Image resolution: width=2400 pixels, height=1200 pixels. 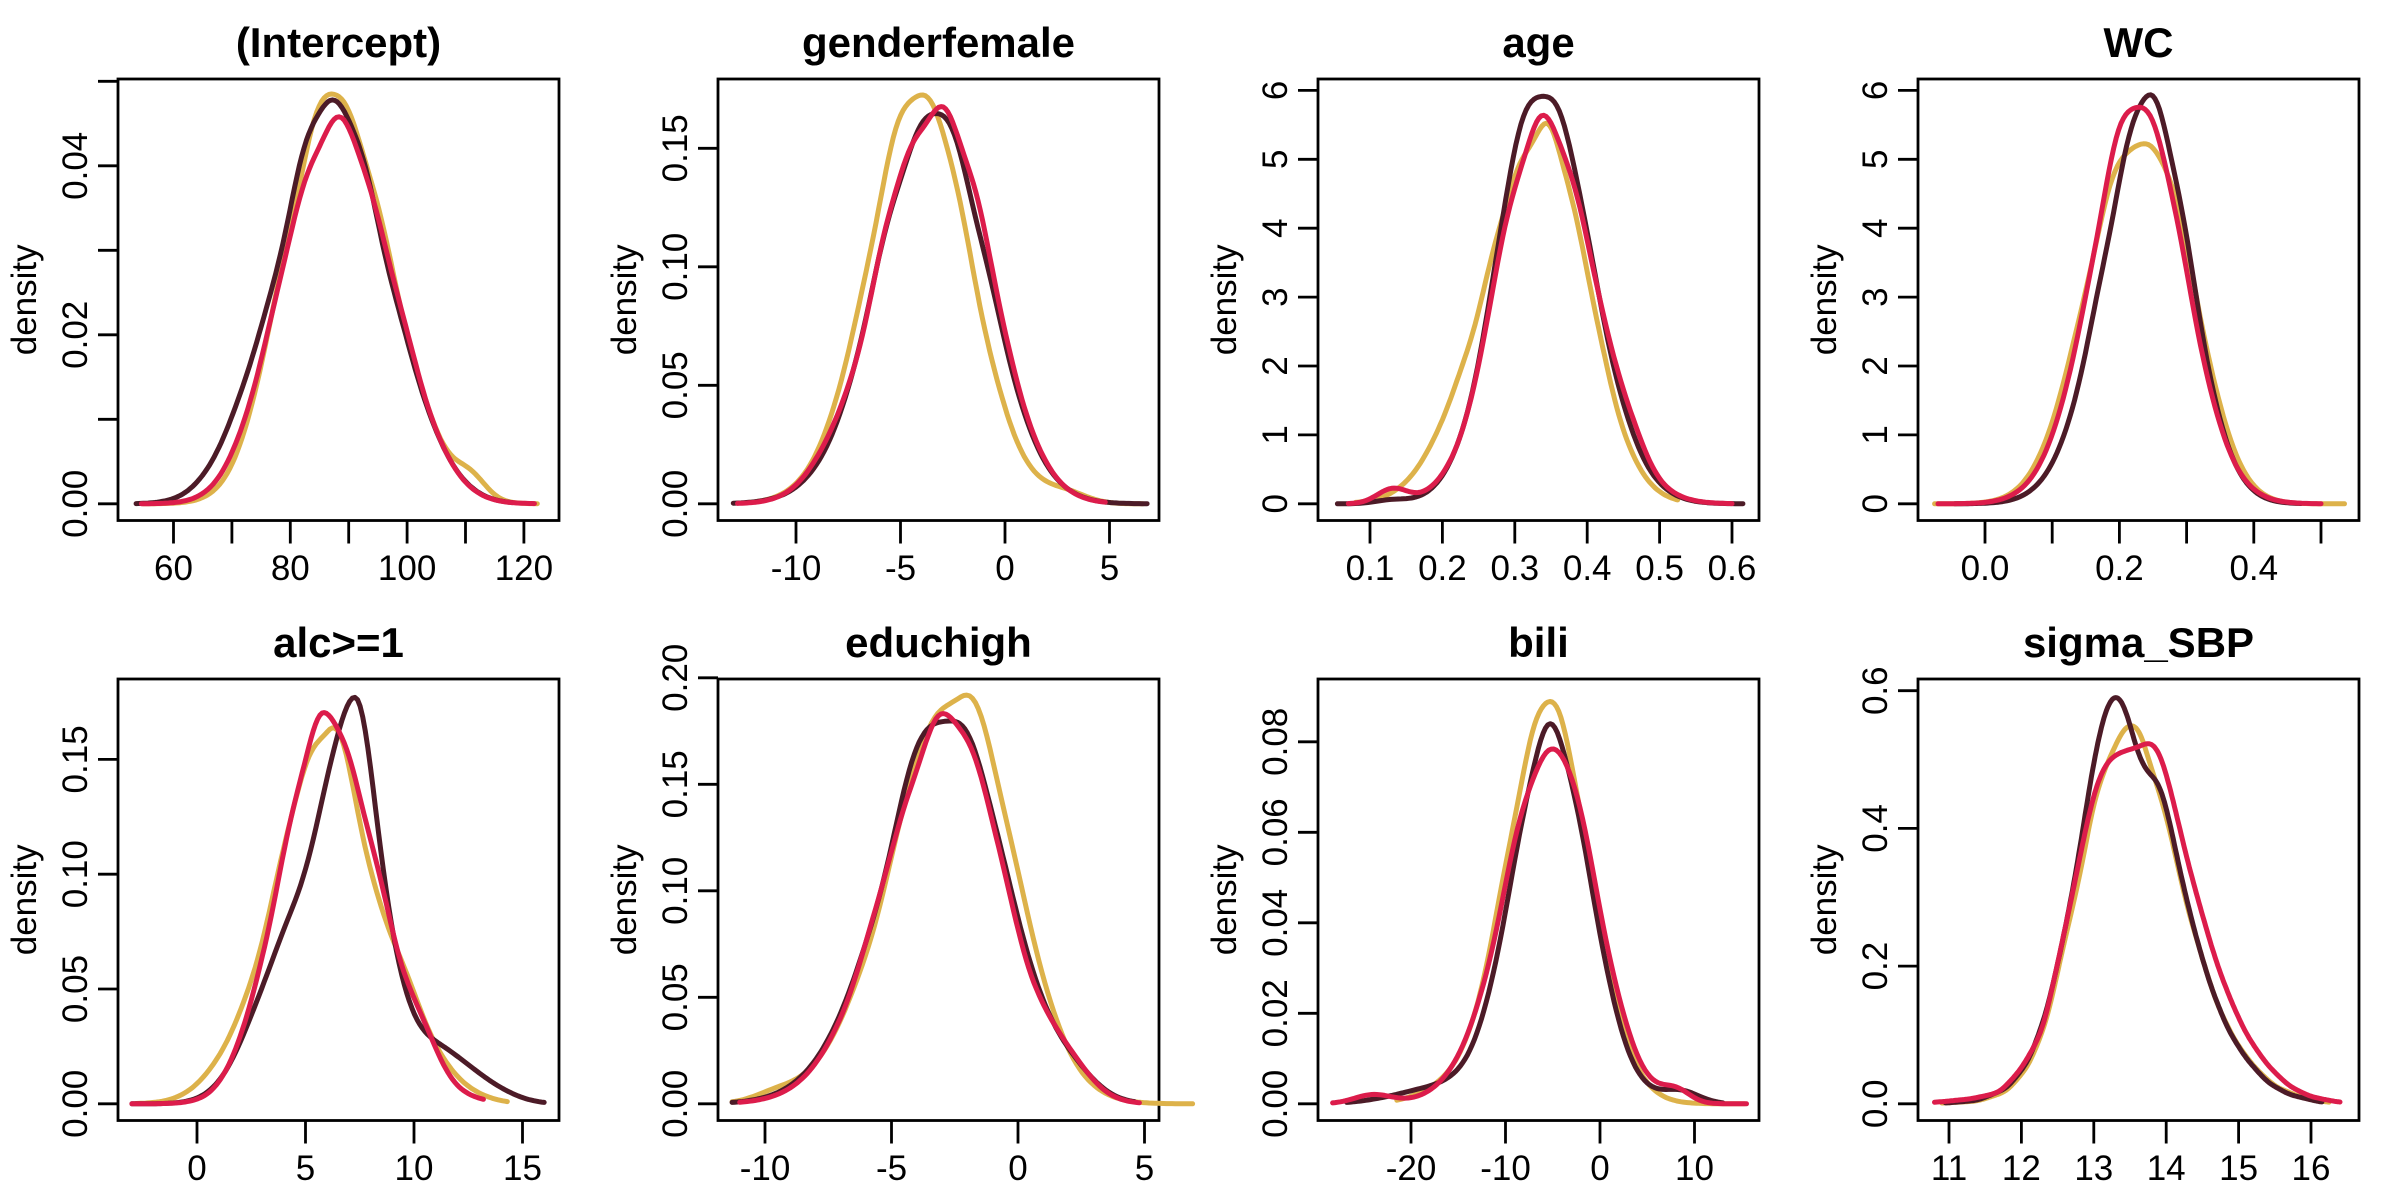 What do you see at coordinates (1275, 742) in the screenshot?
I see `svg-text: 0.08` at bounding box center [1275, 742].